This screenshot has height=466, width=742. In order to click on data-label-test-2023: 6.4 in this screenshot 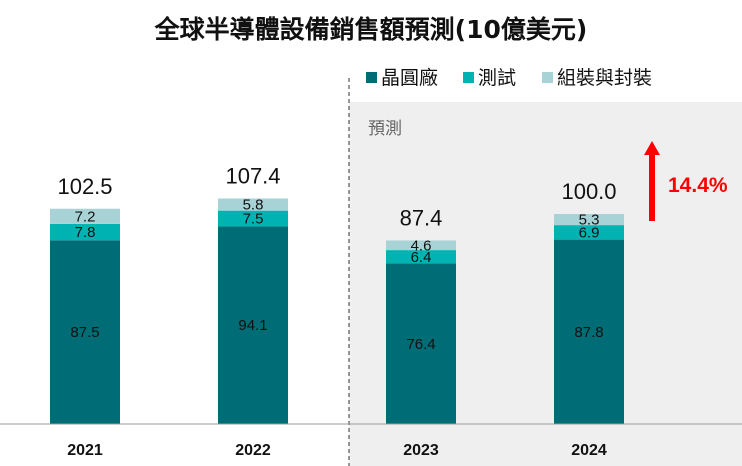, I will do `click(421, 257)`.